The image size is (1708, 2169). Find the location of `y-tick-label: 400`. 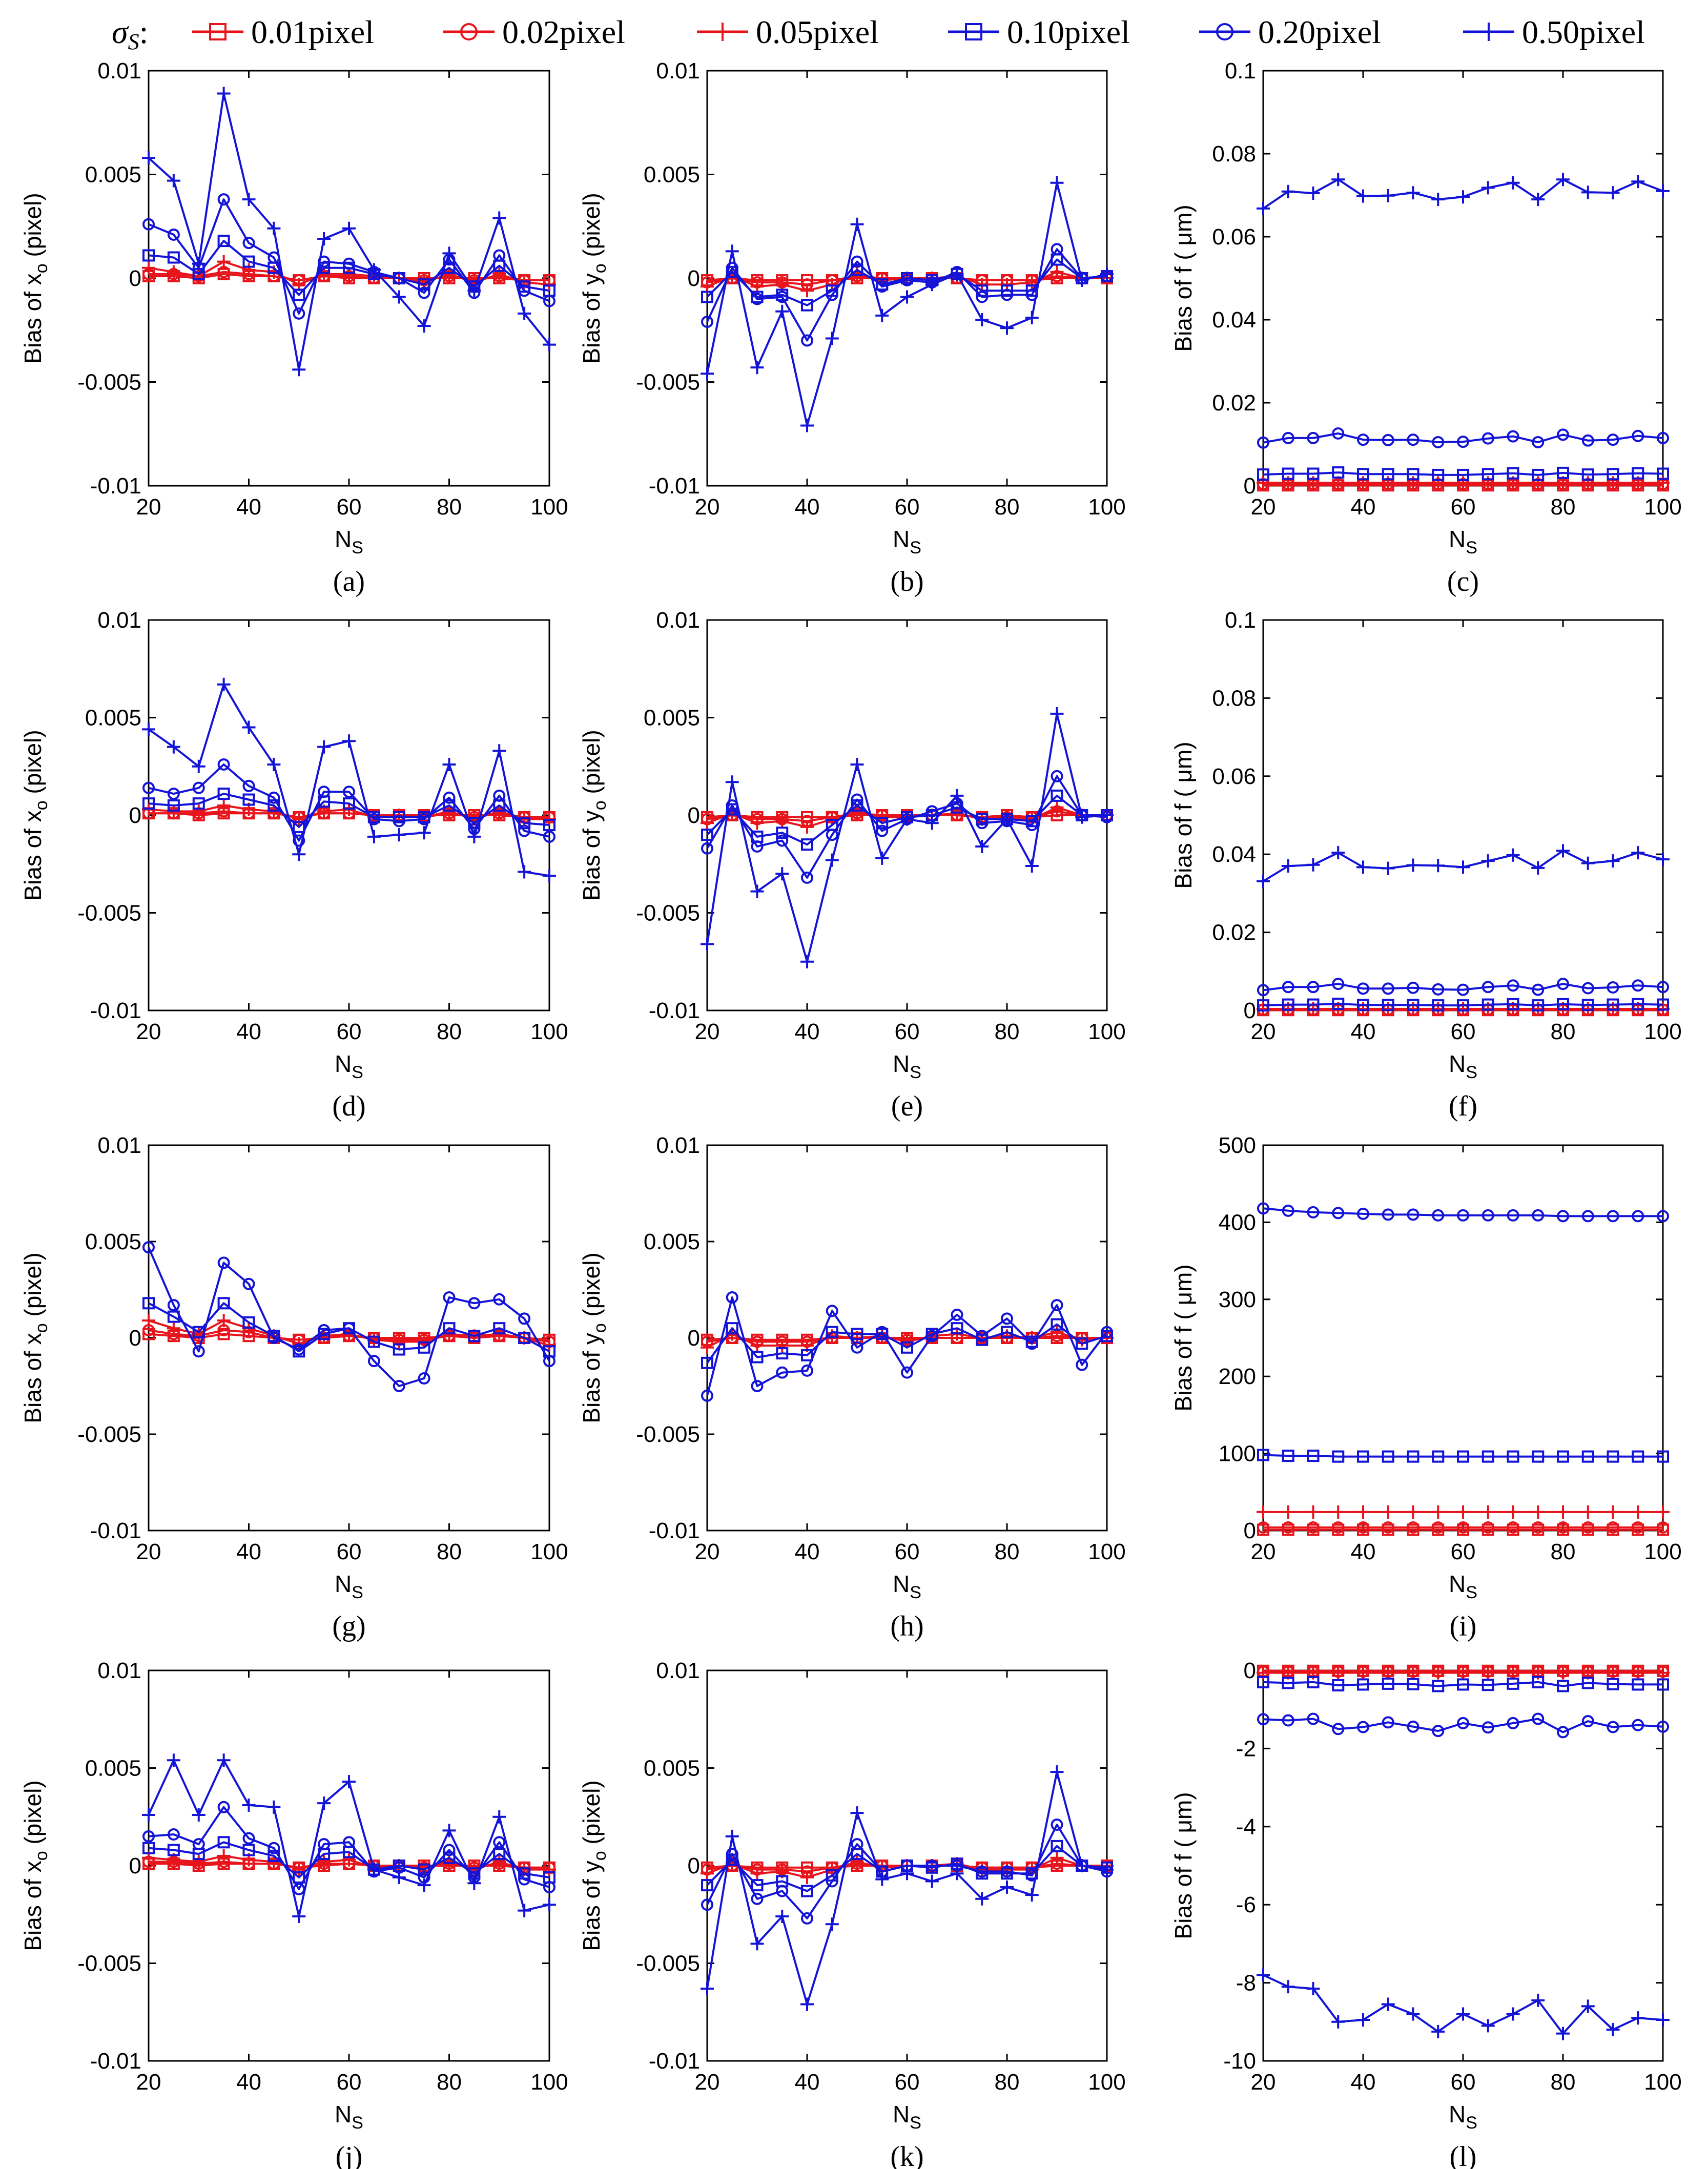

y-tick-label: 400 is located at coordinates (1238, 1222).